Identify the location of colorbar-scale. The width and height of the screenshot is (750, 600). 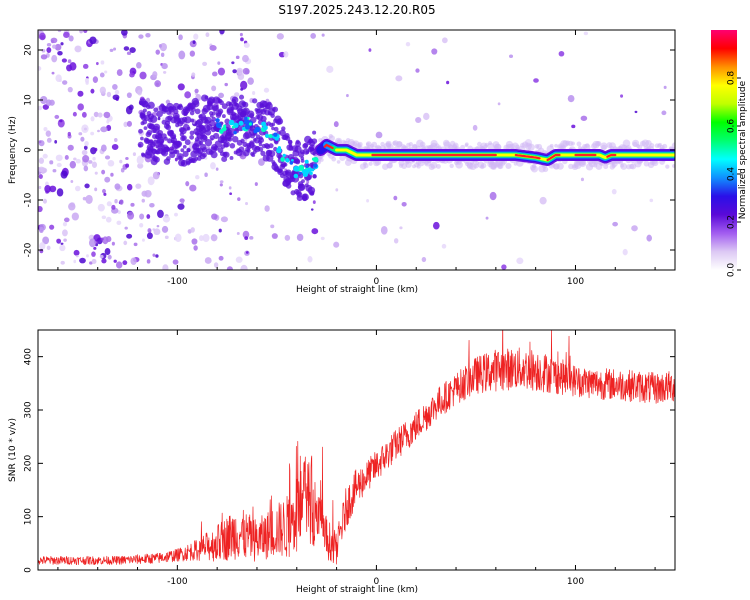
(724, 150).